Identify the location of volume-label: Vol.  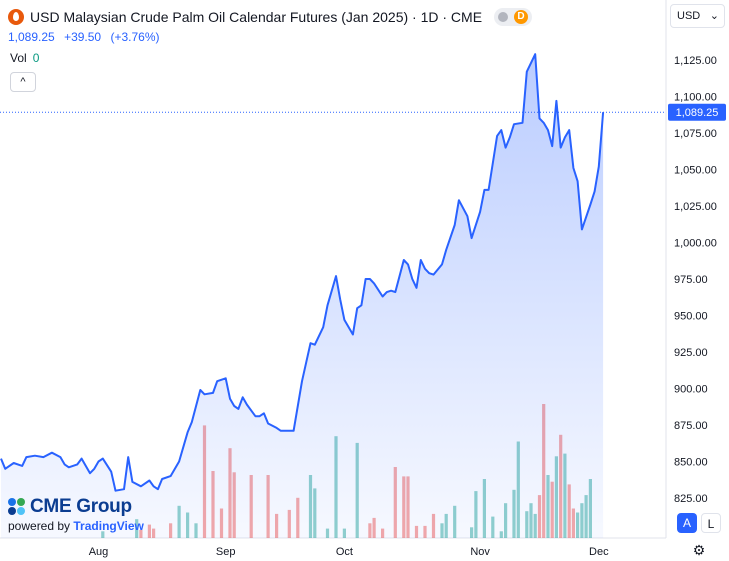
(18, 58).